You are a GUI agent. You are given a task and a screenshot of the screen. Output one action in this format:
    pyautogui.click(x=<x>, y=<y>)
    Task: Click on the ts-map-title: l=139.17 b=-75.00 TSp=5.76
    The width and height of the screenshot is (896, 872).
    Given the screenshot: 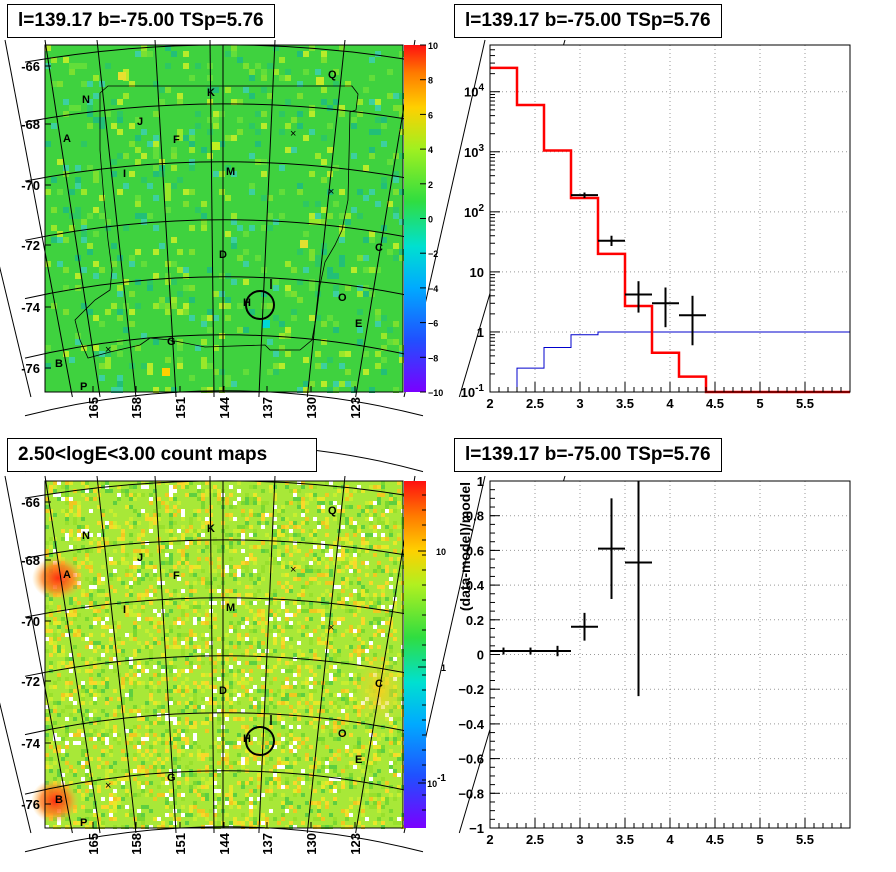 What is the action you would take?
    pyautogui.click(x=141, y=21)
    